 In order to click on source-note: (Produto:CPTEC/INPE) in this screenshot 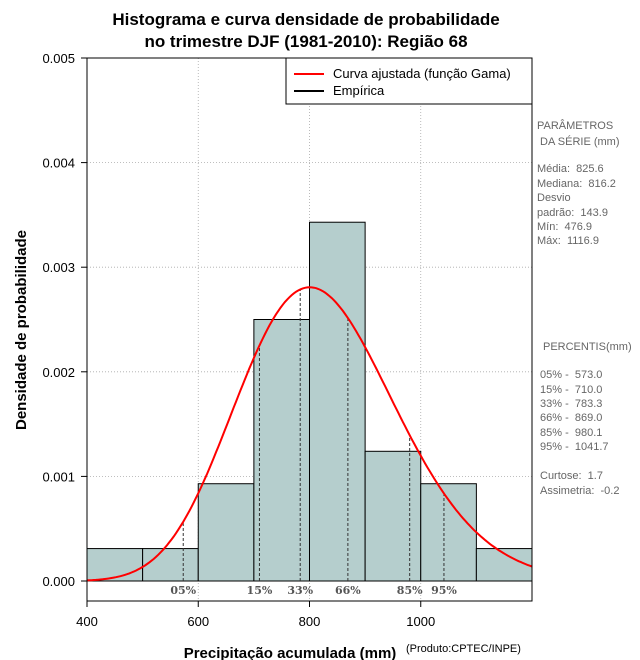, I will do `click(463, 649)`.